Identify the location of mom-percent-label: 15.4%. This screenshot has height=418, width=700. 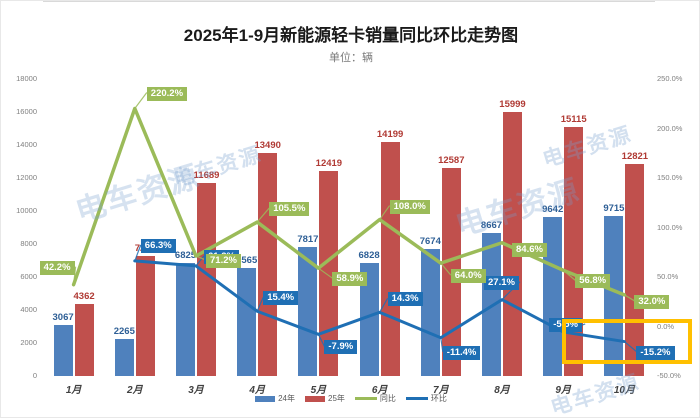
(281, 298).